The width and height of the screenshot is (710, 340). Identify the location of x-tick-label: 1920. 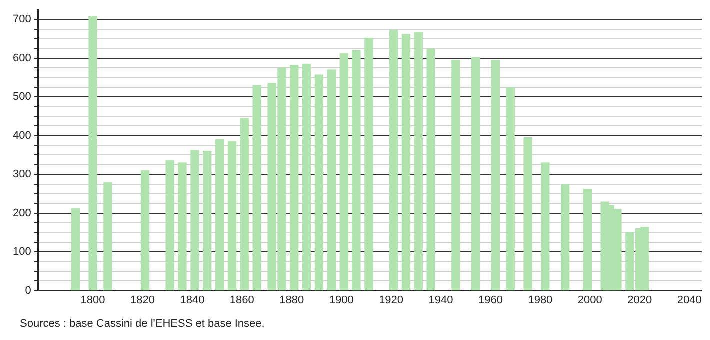
(391, 300).